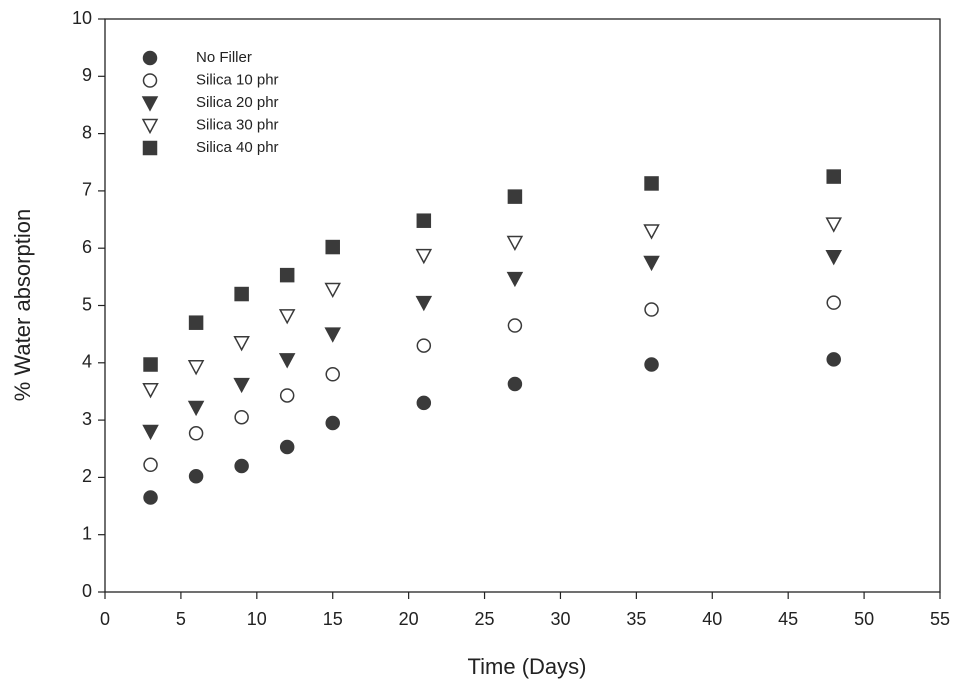 The height and width of the screenshot is (687, 963). Describe the element at coordinates (105, 619) in the screenshot. I see `x-tick-label: 0` at that location.